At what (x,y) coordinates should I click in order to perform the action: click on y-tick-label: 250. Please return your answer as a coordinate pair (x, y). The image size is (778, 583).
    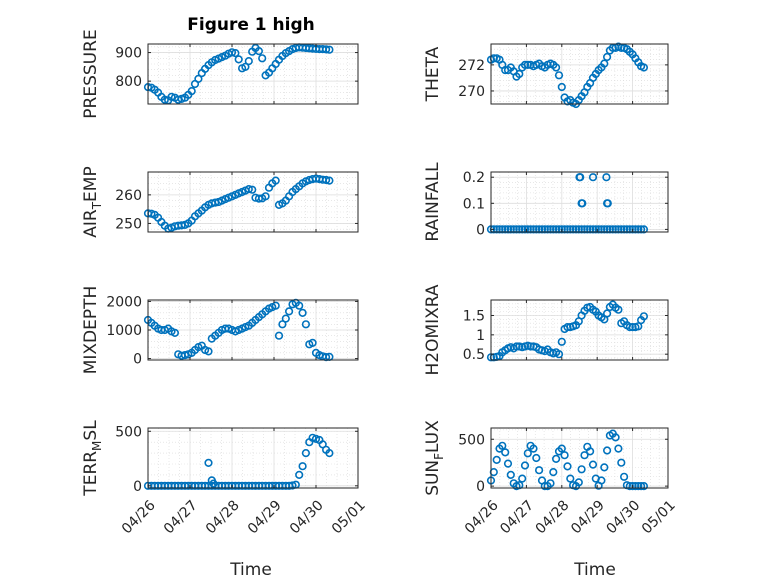
    Looking at the image, I should click on (128, 224).